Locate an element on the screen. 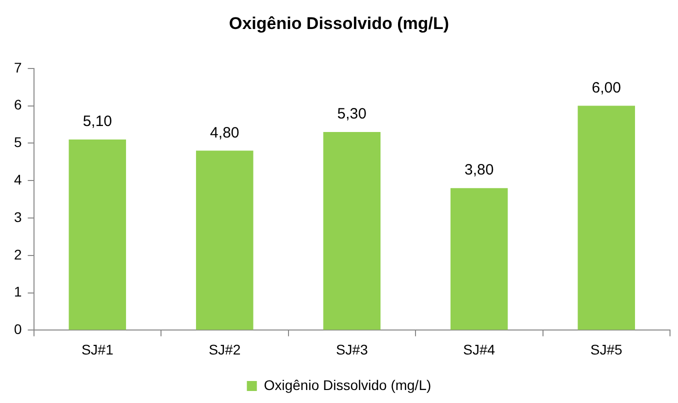 Image resolution: width=678 pixels, height=403 pixels. y-tick-label: 3 is located at coordinates (18, 216).